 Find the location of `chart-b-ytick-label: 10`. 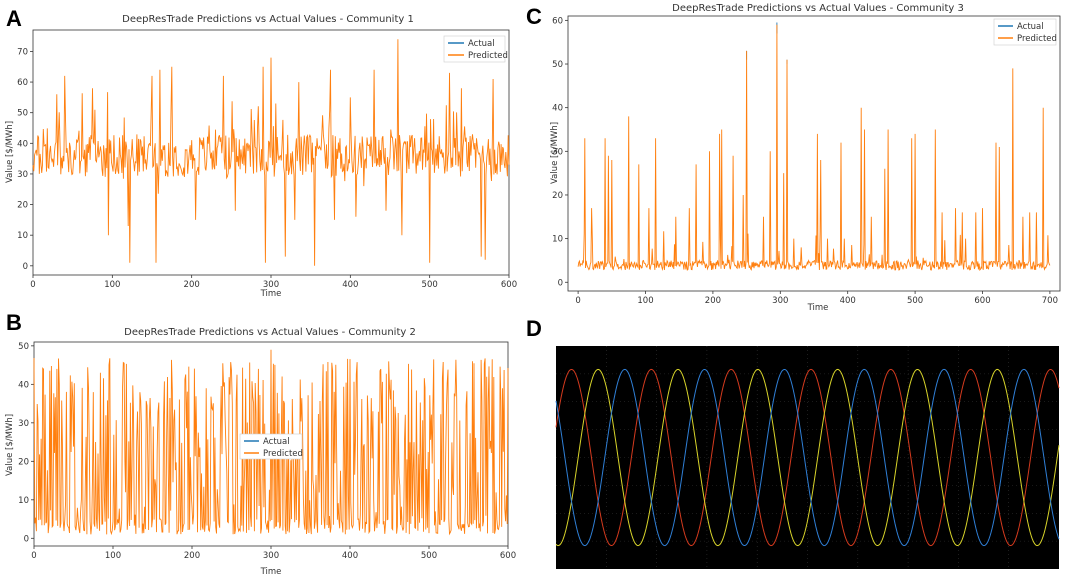

chart-b-ytick-label: 10 is located at coordinates (23, 501).